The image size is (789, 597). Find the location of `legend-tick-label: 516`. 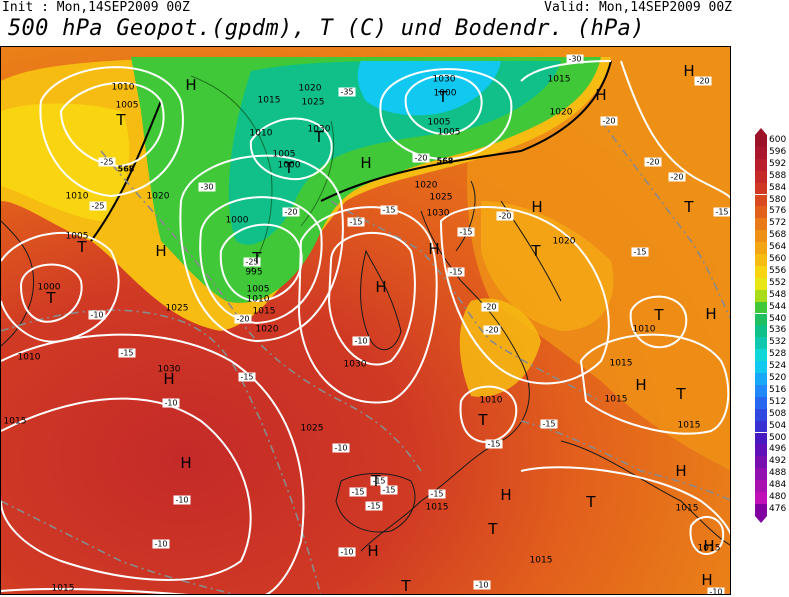

legend-tick-label: 516 is located at coordinates (778, 389).